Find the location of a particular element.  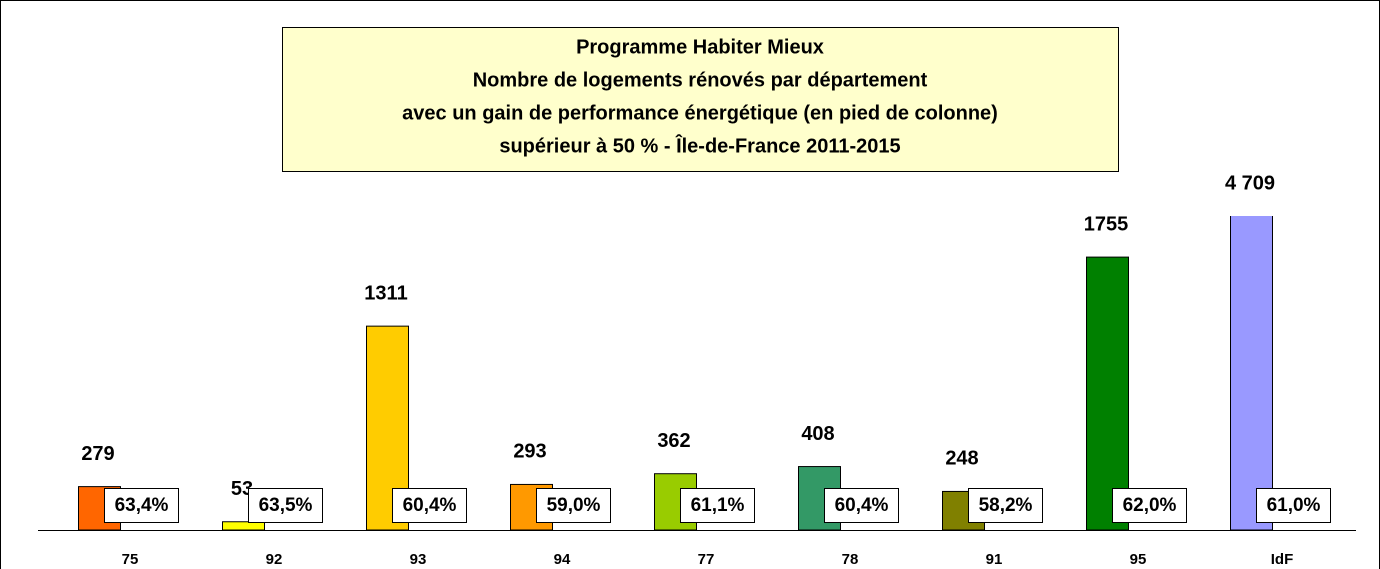

gain-label: 62,0% is located at coordinates (1150, 505).